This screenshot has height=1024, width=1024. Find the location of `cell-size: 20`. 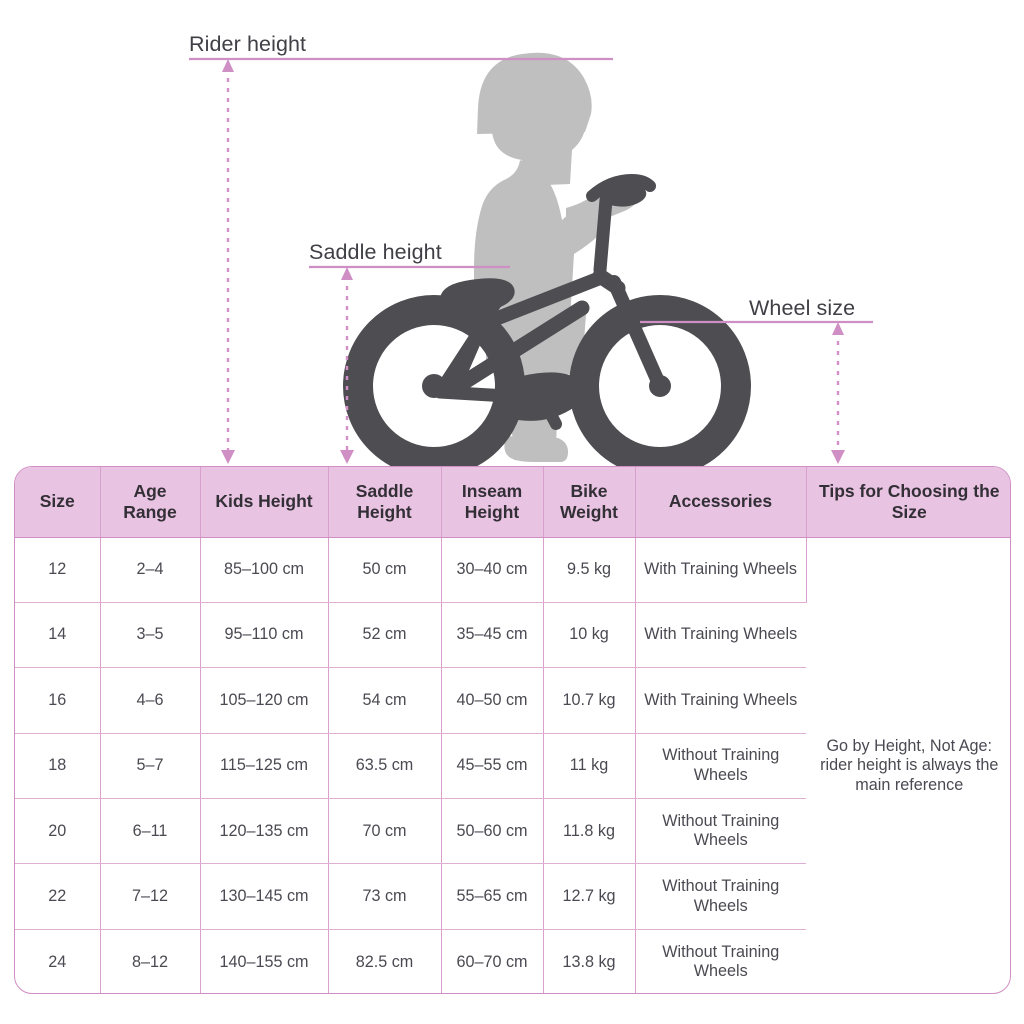

cell-size: 20 is located at coordinates (58, 831).